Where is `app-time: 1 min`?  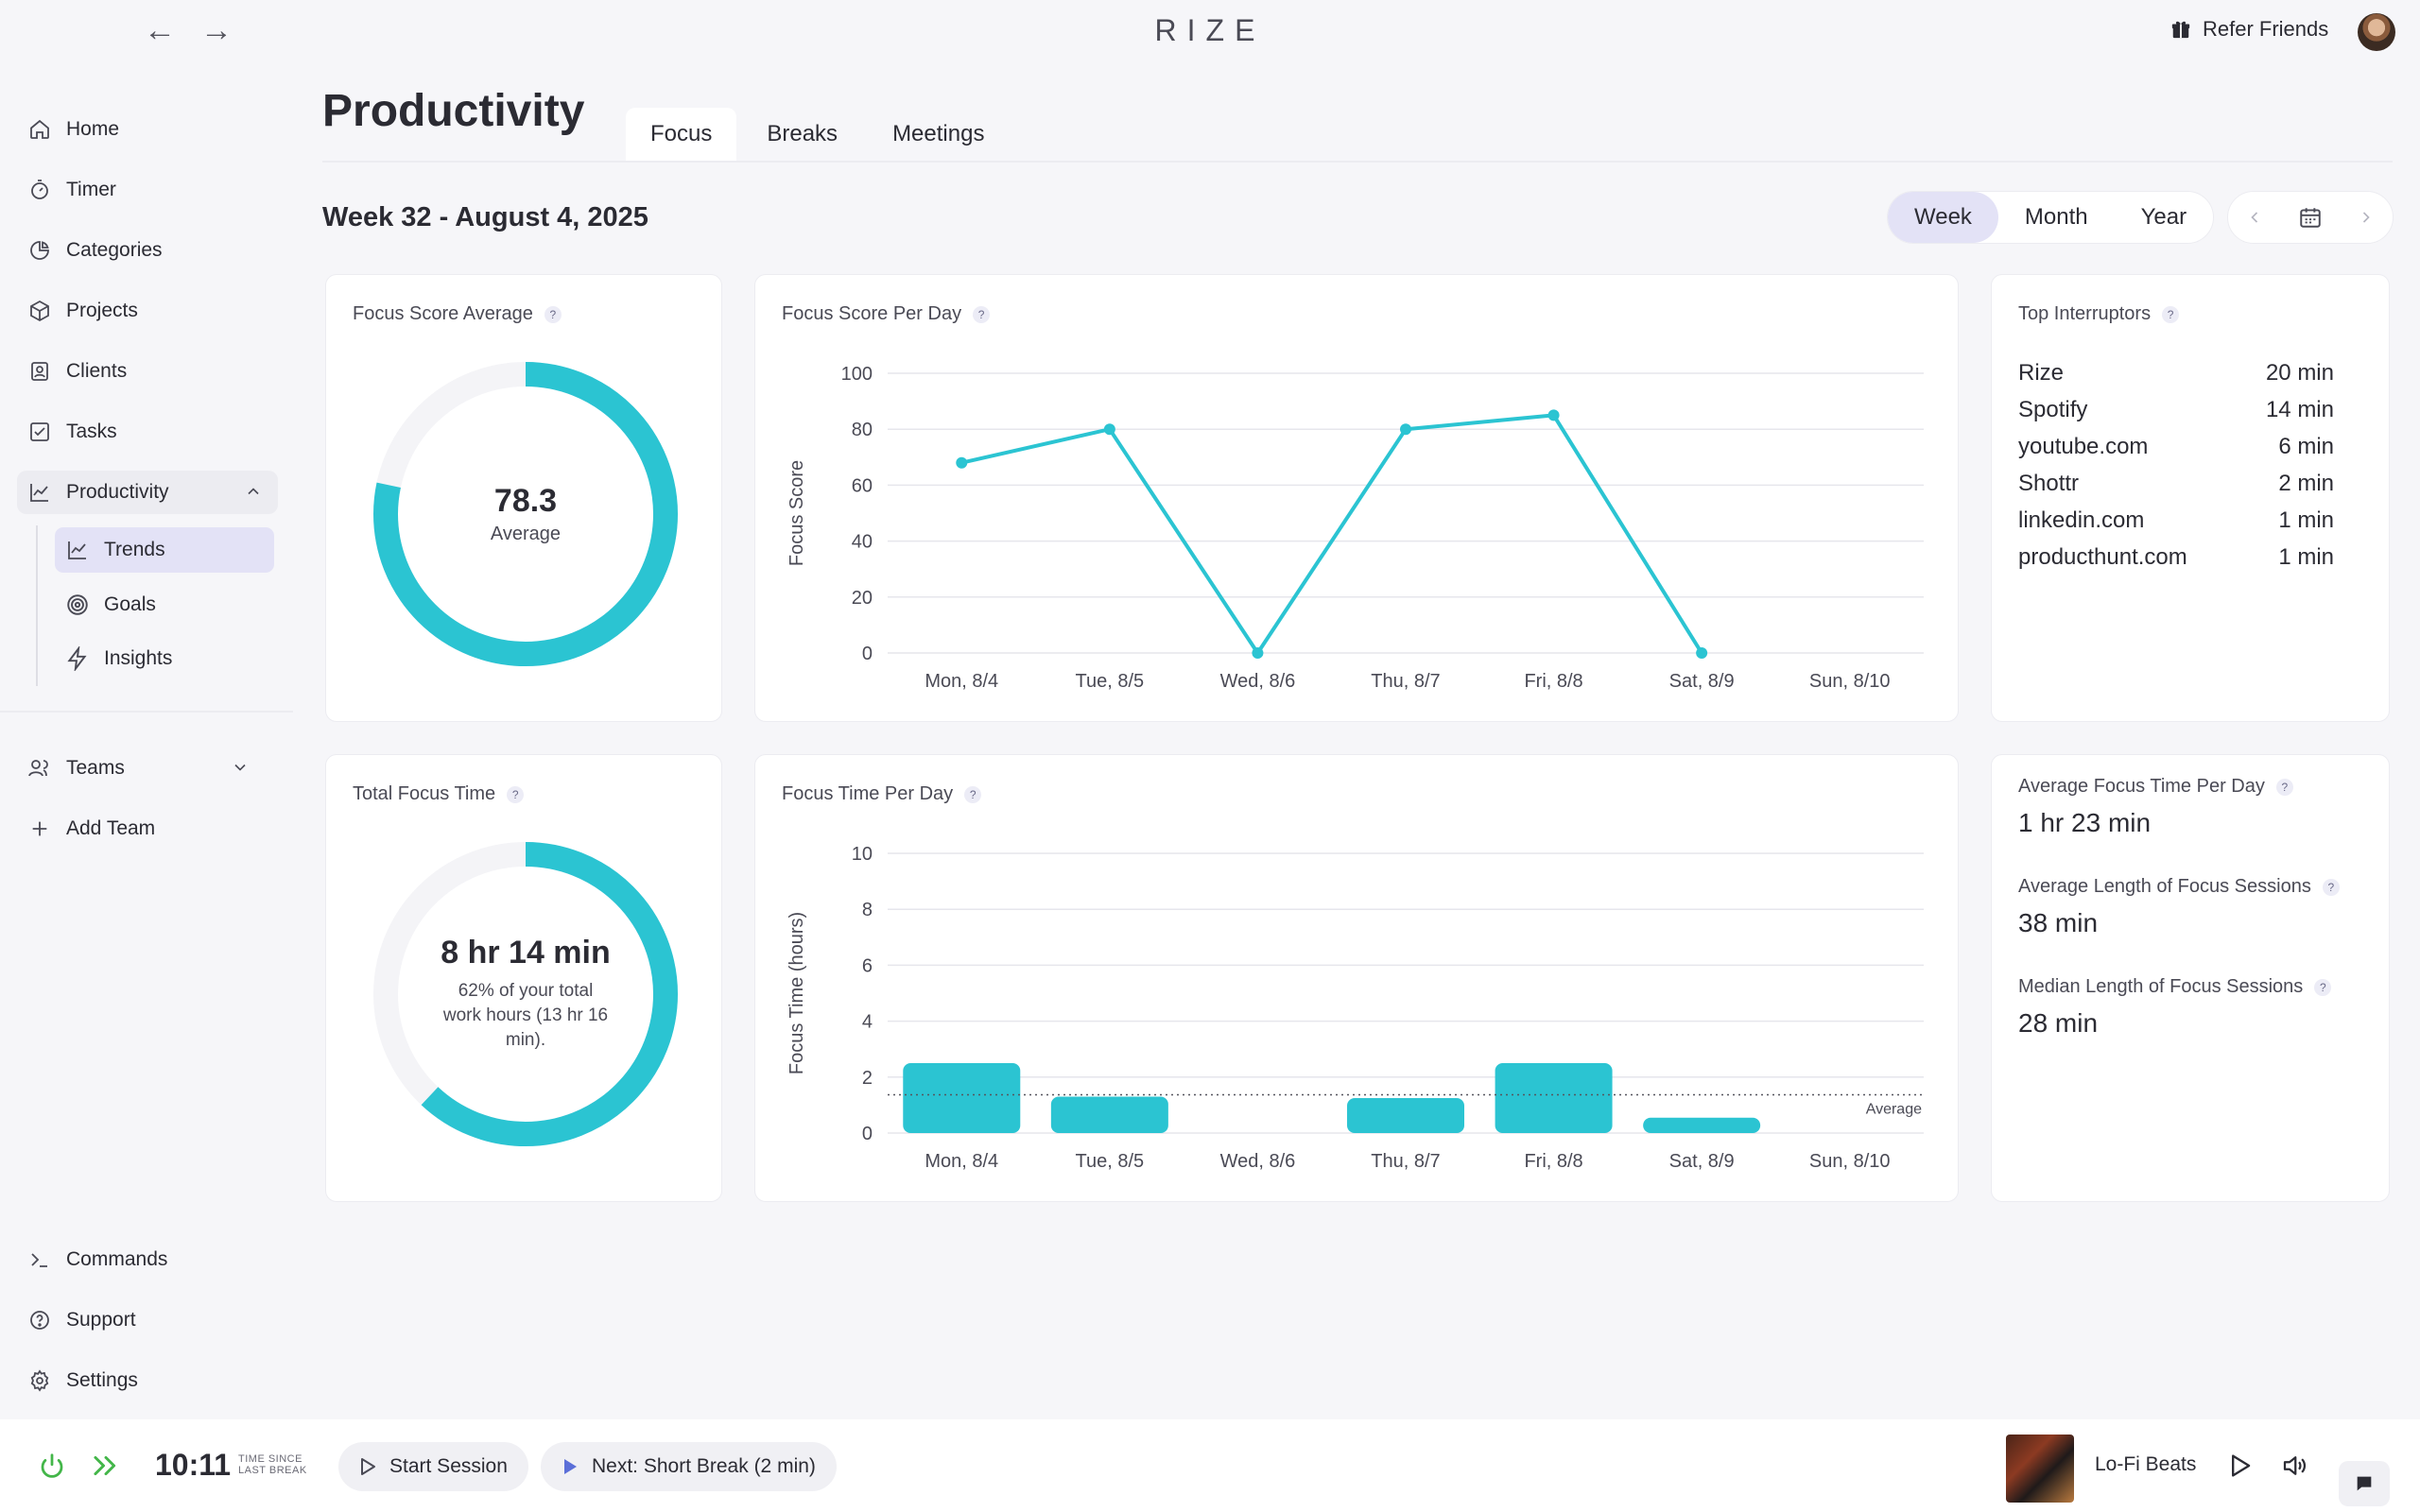 app-time: 1 min is located at coordinates (2306, 556).